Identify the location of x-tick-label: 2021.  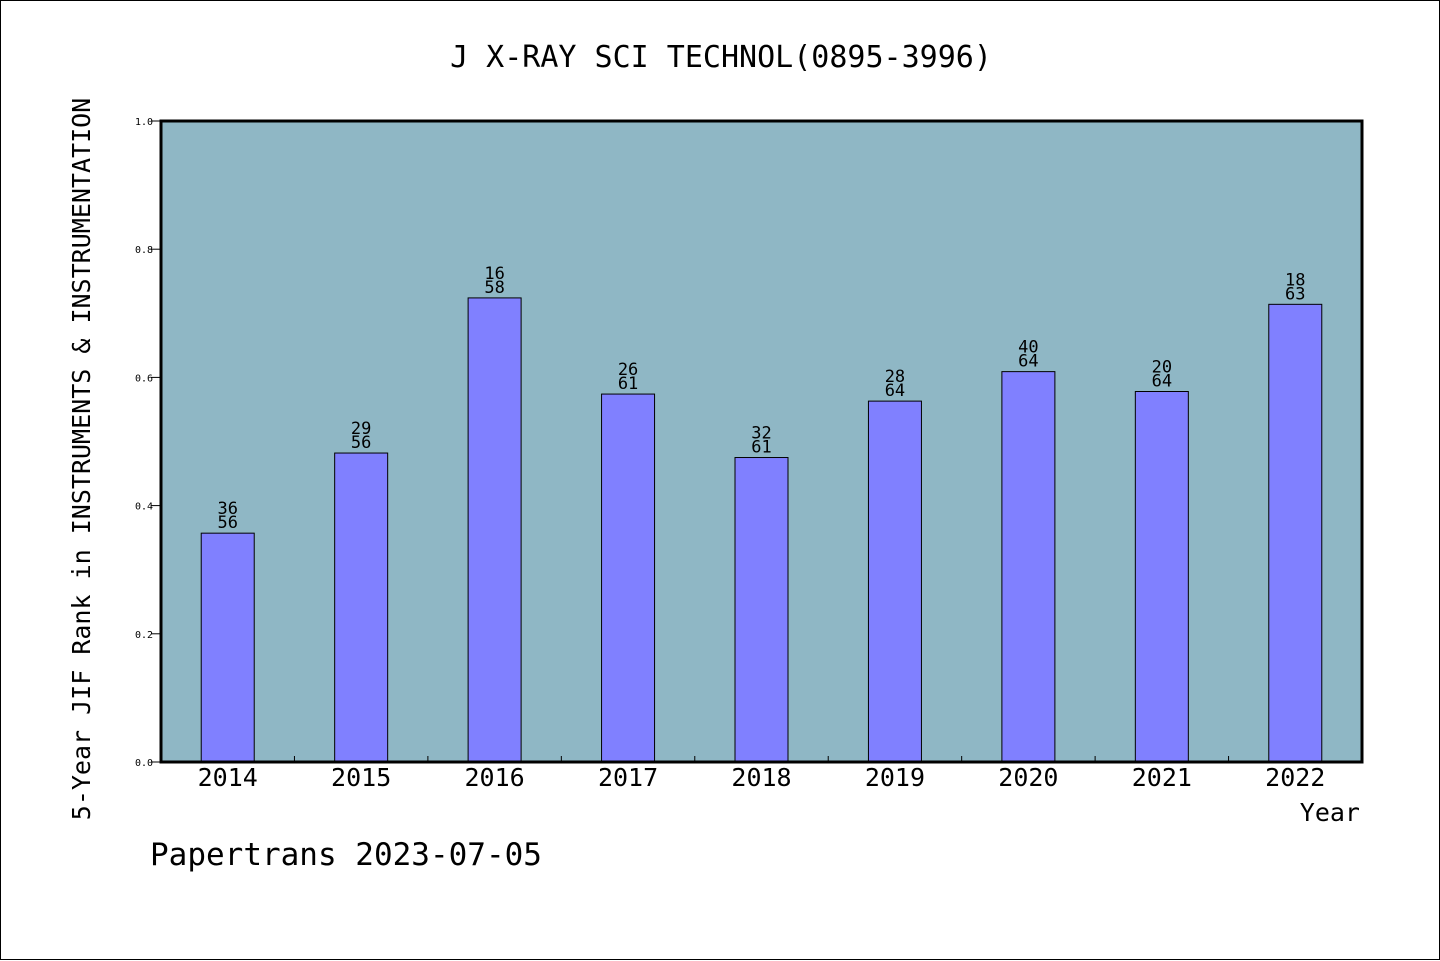
(1162, 777).